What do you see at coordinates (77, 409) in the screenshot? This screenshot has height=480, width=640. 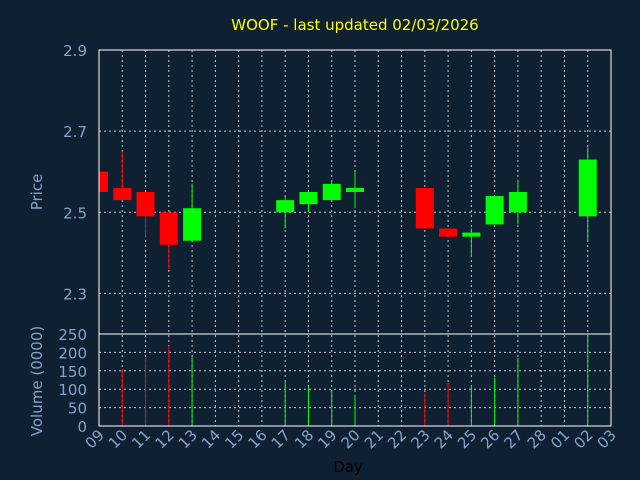 I see `volume-tick-label: 50` at bounding box center [77, 409].